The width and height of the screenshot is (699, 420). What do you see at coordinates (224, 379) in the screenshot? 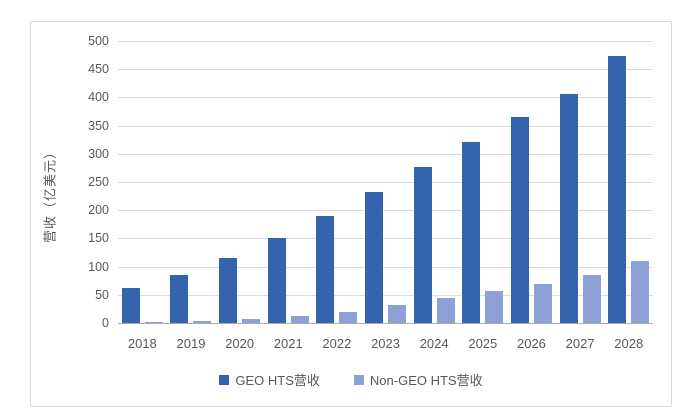
I see `legend-swatch-geo-icon` at bounding box center [224, 379].